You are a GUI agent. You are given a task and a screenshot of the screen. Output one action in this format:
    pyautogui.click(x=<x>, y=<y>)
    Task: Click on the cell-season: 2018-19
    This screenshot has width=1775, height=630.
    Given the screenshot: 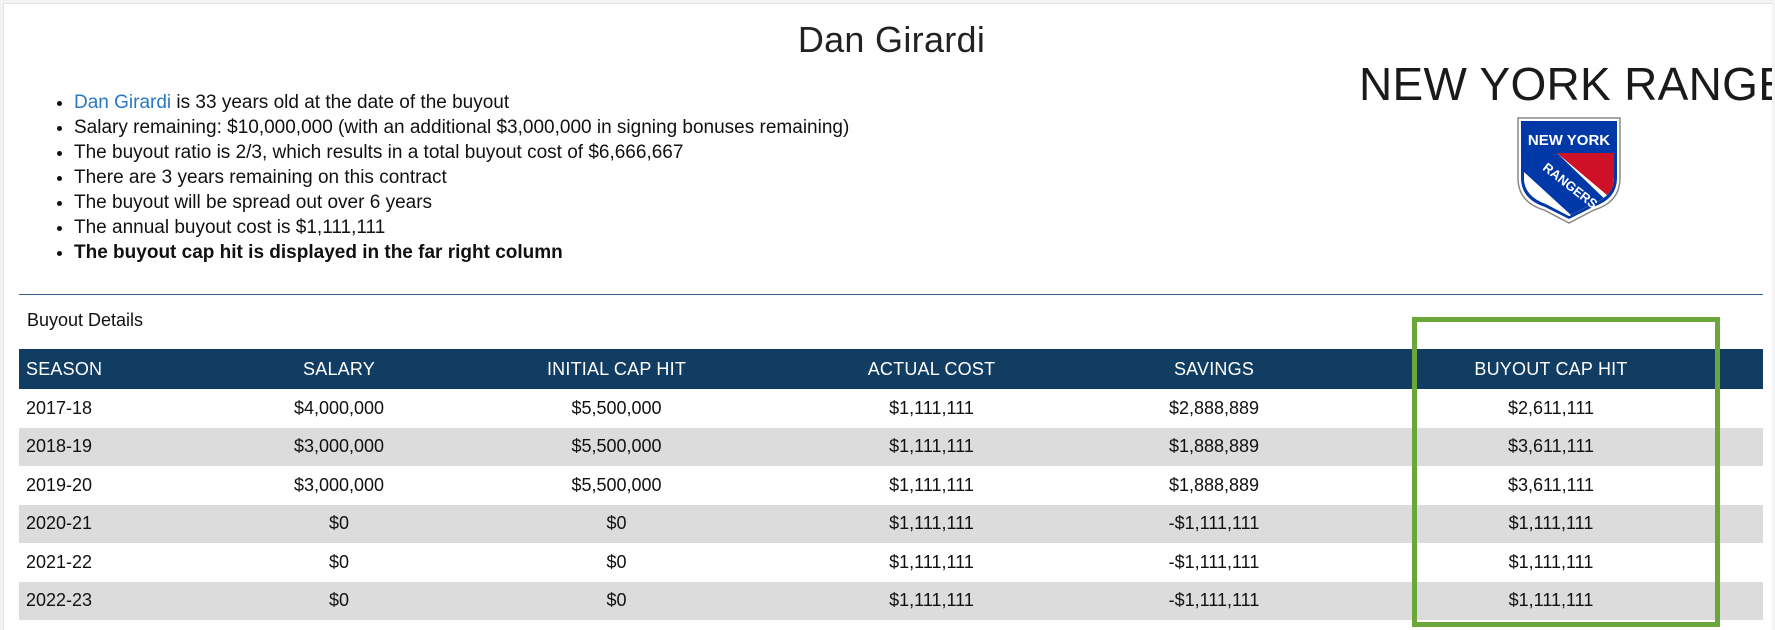 What is the action you would take?
    pyautogui.click(x=119, y=446)
    